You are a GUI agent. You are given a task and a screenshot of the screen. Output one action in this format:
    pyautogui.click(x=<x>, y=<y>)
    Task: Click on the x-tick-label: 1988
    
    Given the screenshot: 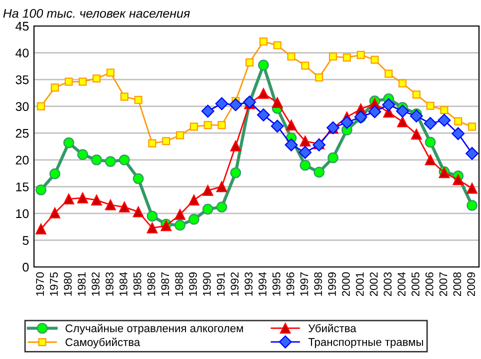 What is the action you would take?
    pyautogui.click(x=179, y=284)
    